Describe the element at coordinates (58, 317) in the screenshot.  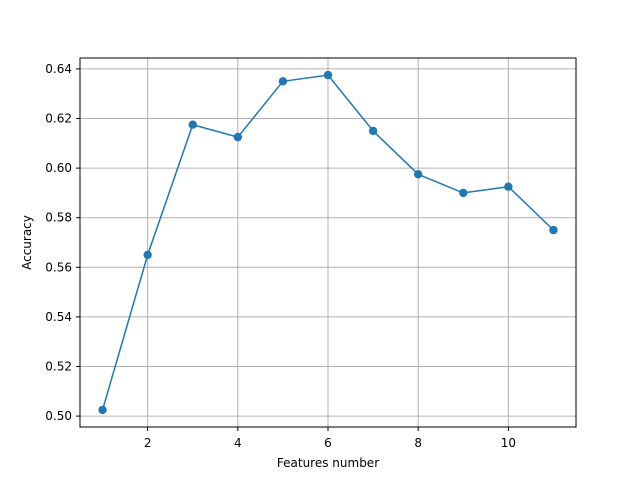
I see `y-tick-label: 0.54` at that location.